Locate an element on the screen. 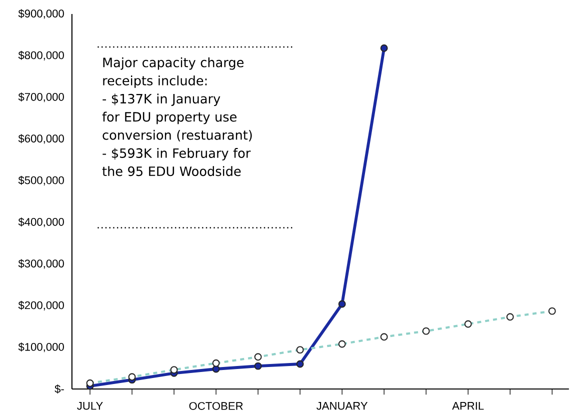  y-tick-label: $- is located at coordinates (59, 389).